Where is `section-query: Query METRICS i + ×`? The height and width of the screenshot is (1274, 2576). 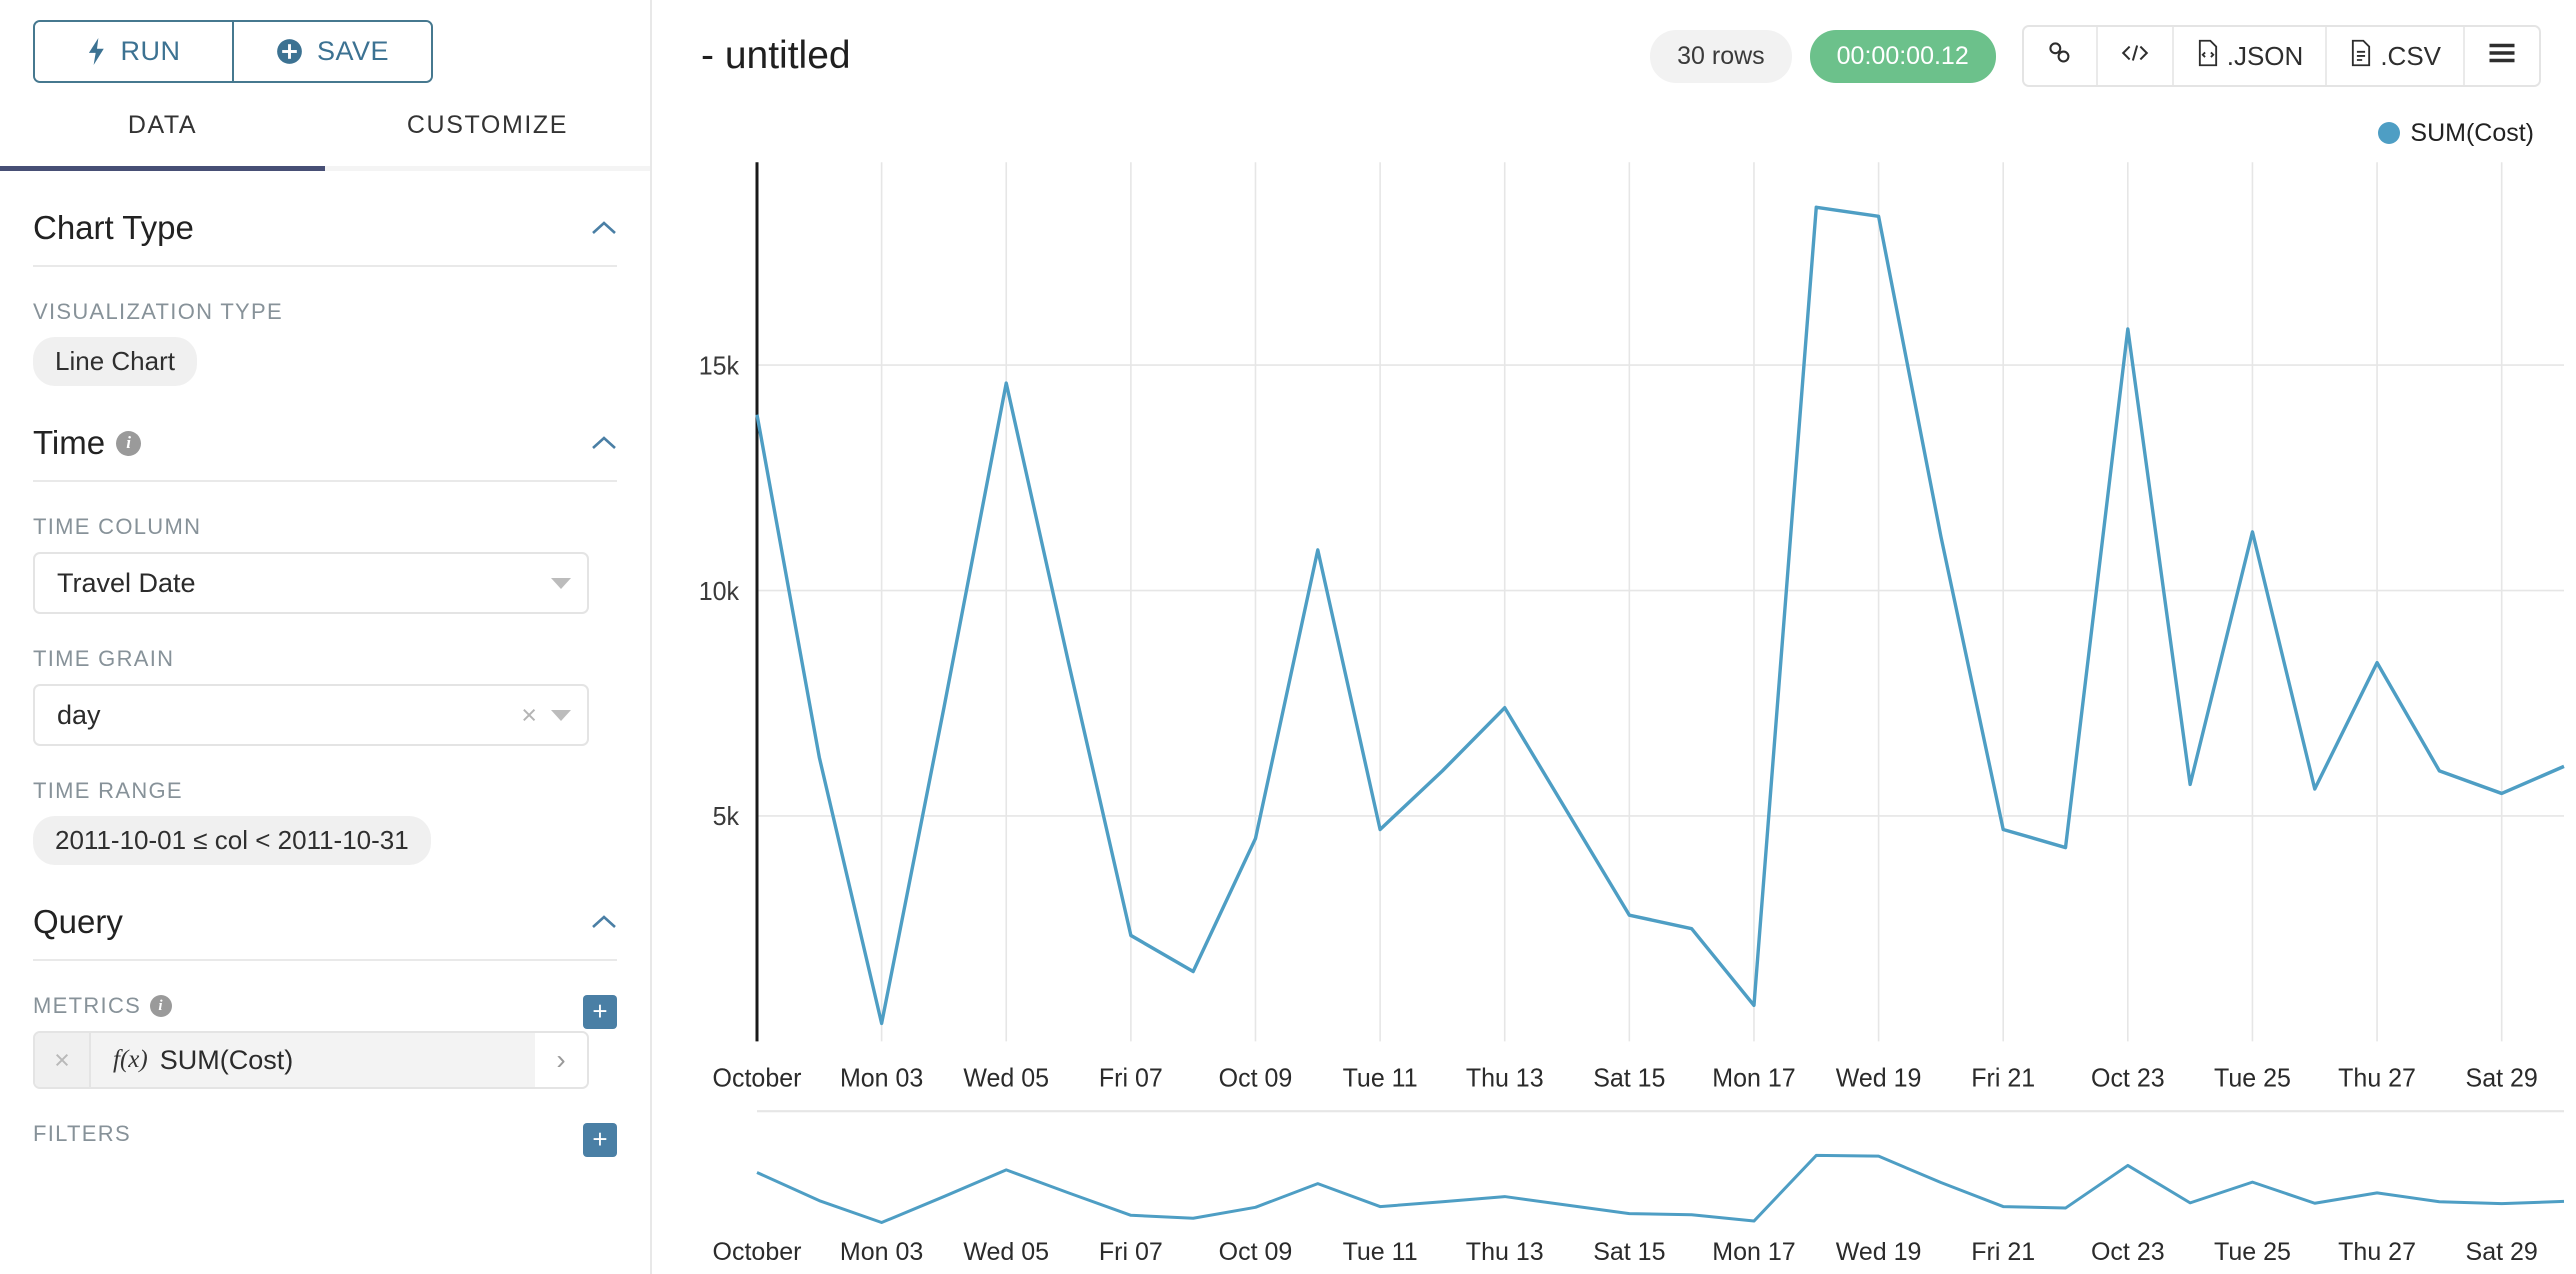
section-query: Query METRICS i + × is located at coordinates (325, 1012).